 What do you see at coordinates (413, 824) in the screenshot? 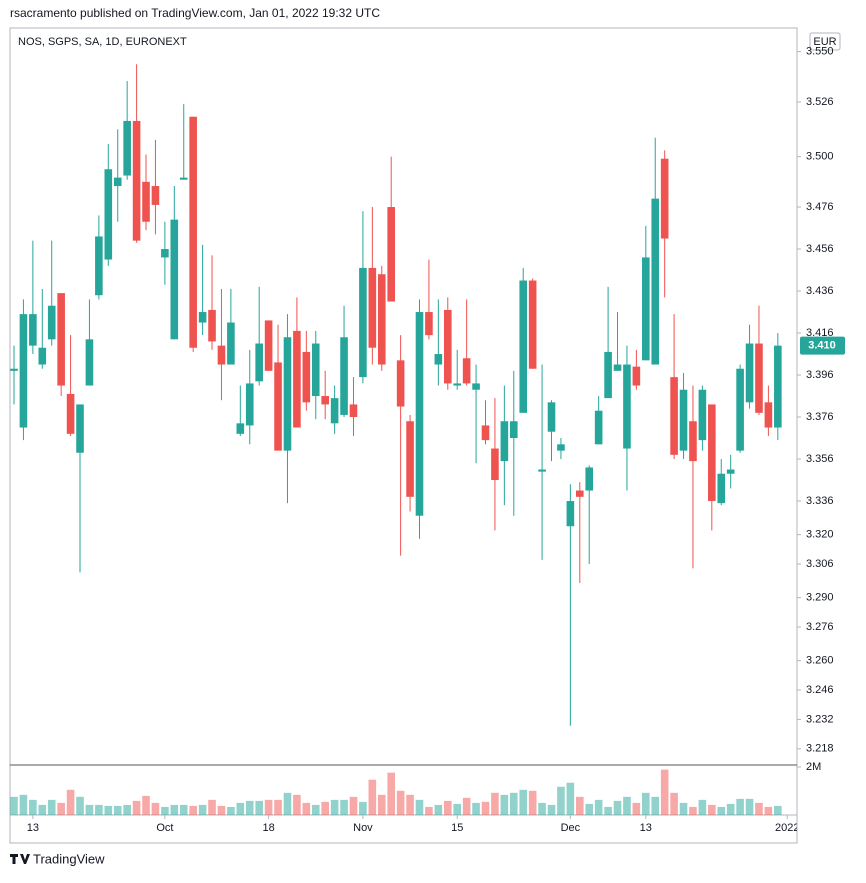
I see `x-axis: 13 Oct 18 Nov 15 Dec 13 2022` at bounding box center [413, 824].